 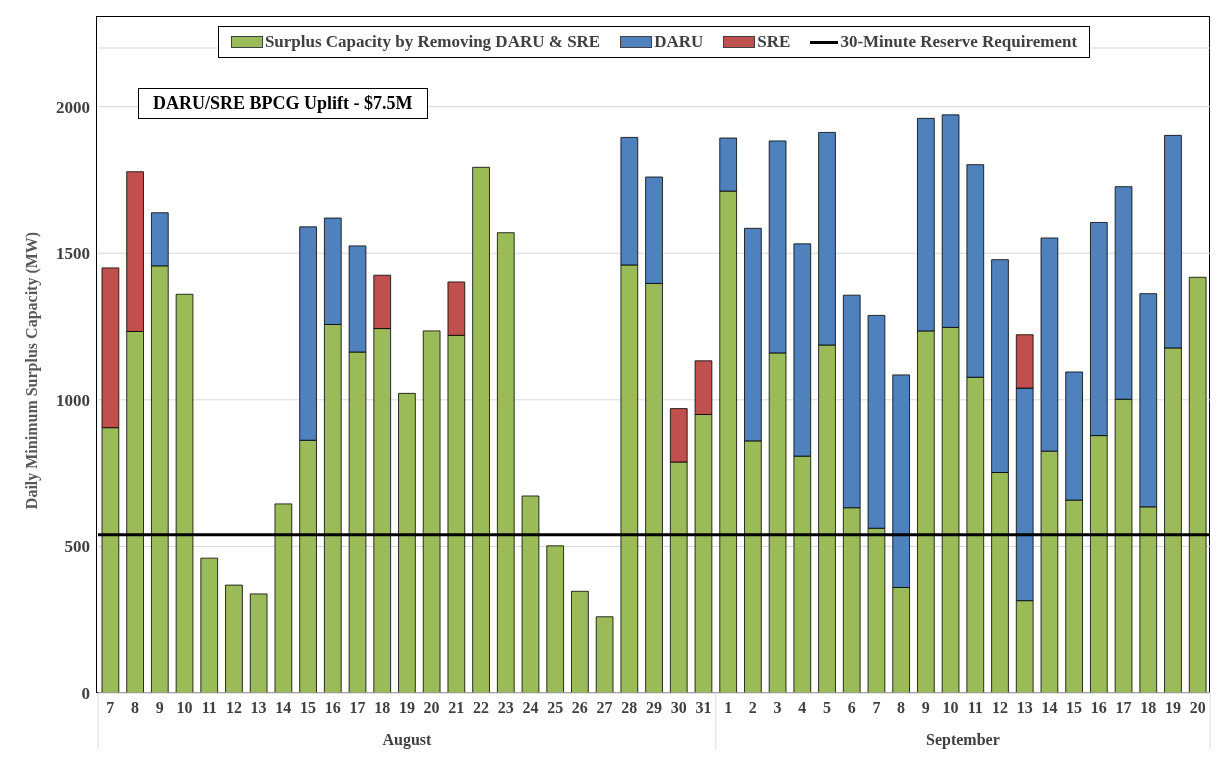 I want to click on y-tick-label: 2000, so click(x=73, y=107).